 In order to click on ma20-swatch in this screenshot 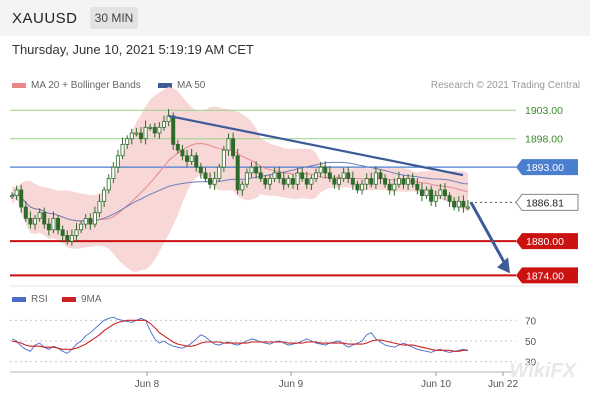, I will do `click(19, 85)`.